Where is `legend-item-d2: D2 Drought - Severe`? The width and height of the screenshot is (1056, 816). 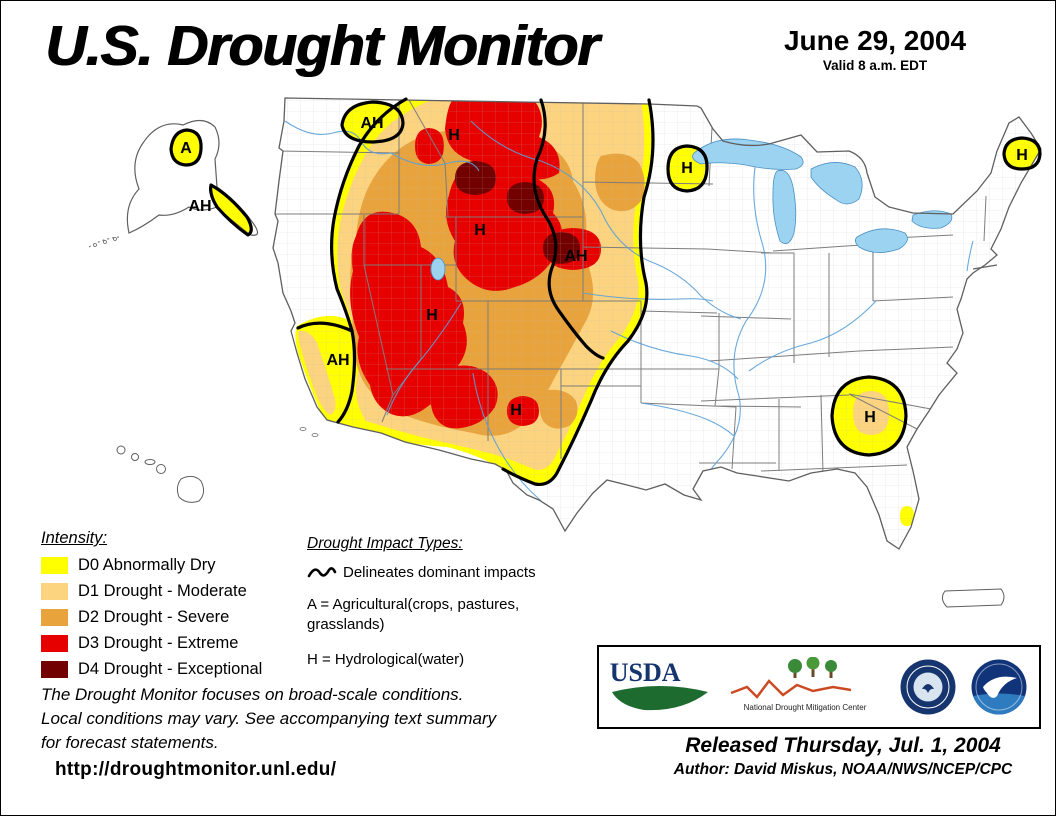
legend-item-d2: D2 Drought - Severe is located at coordinates (172, 617).